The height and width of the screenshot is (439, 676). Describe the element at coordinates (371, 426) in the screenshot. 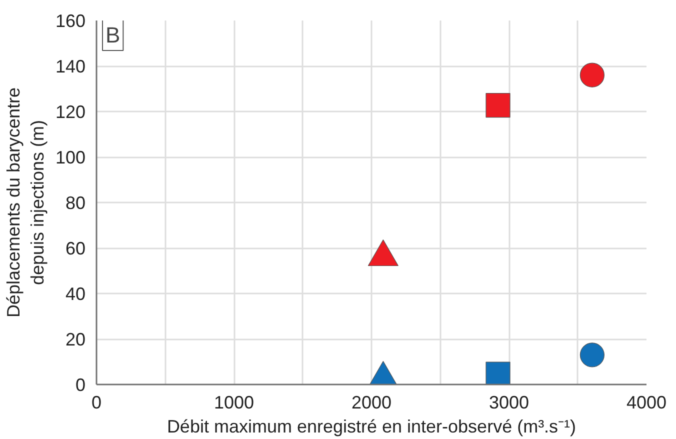

I see `x-axis-title: Débit maximum enregistré en inter-observé (m³.s⁻¹)` at that location.